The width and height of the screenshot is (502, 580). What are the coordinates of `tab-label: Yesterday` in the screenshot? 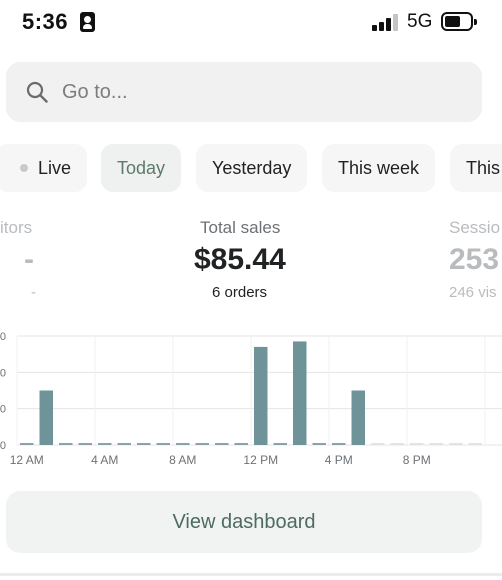 It's located at (252, 168).